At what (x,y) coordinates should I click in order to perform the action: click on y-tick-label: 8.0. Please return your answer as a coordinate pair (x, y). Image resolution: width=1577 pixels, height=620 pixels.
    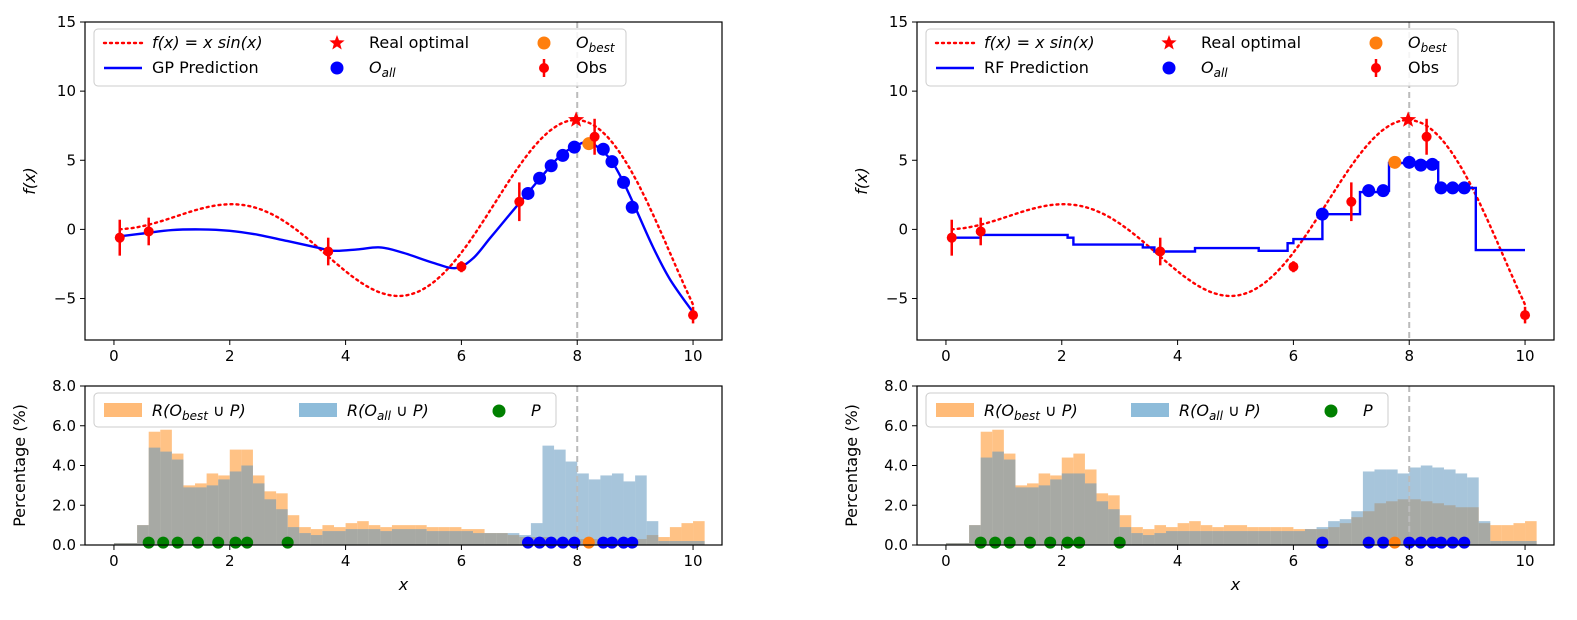
    Looking at the image, I should click on (896, 386).